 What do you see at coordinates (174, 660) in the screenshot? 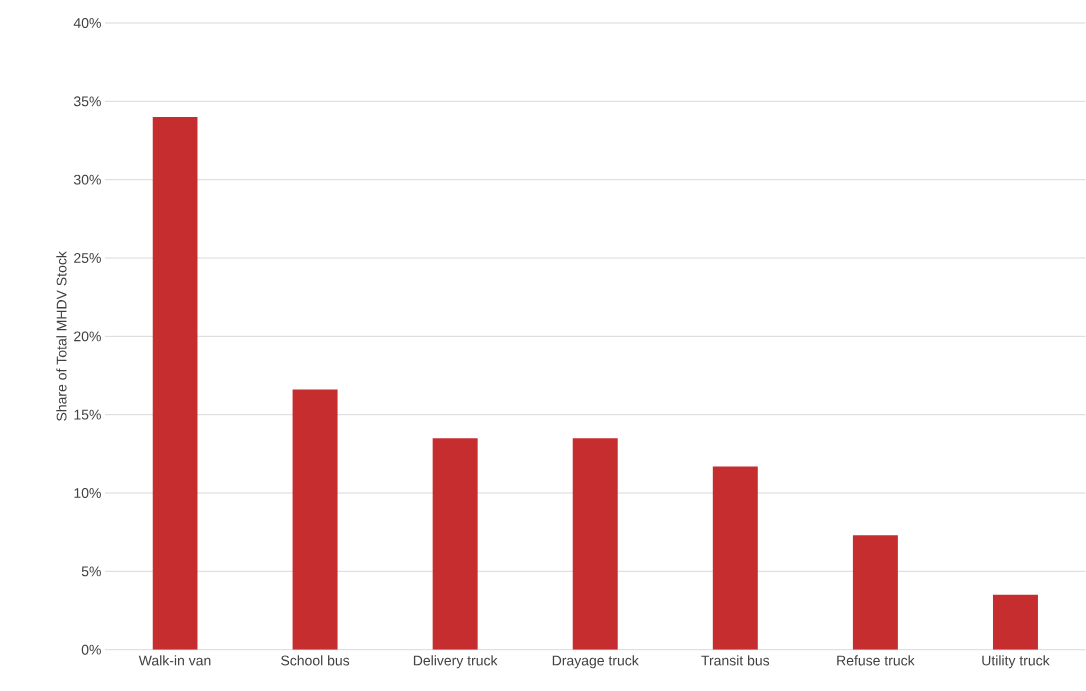
I see `x-tick-label: Walk-in van` at bounding box center [174, 660].